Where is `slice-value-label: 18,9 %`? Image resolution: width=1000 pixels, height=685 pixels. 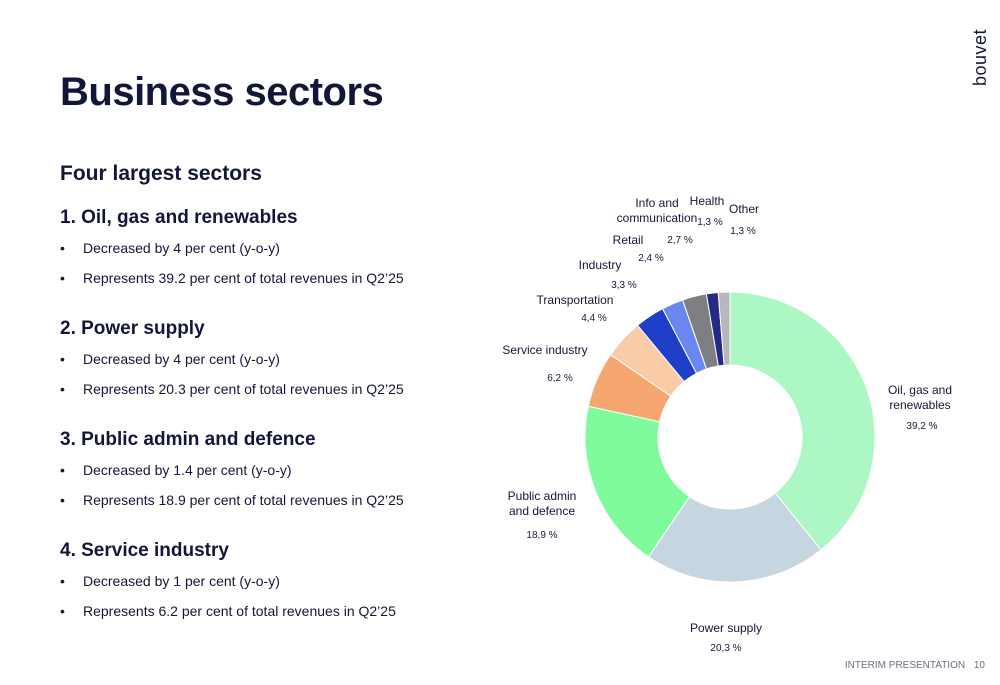
slice-value-label: 18,9 % is located at coordinates (541, 535).